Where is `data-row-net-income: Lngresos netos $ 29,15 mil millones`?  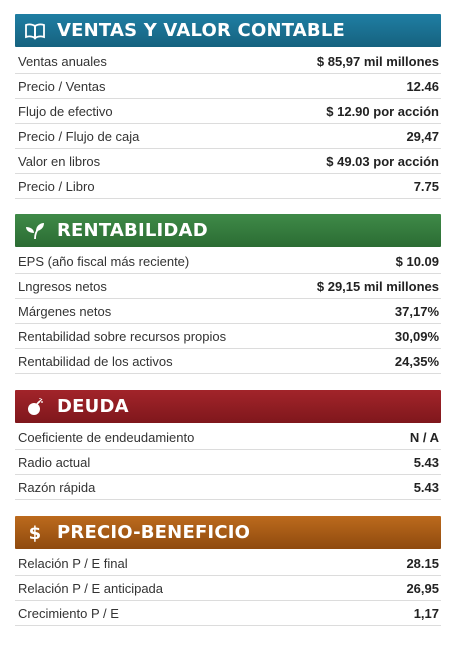
data-row-net-income: Lngresos netos $ 29,15 mil millones is located at coordinates (228, 286).